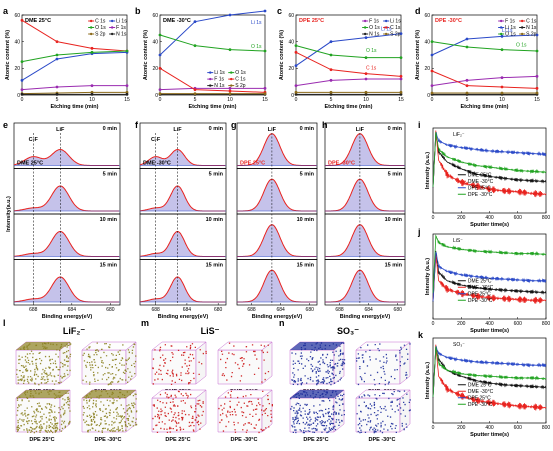 This screenshot has height=451, width=553. What do you see at coordinates (74, 331) in the screenshot?
I see `panel-title: LiF₂⁻` at bounding box center [74, 331].